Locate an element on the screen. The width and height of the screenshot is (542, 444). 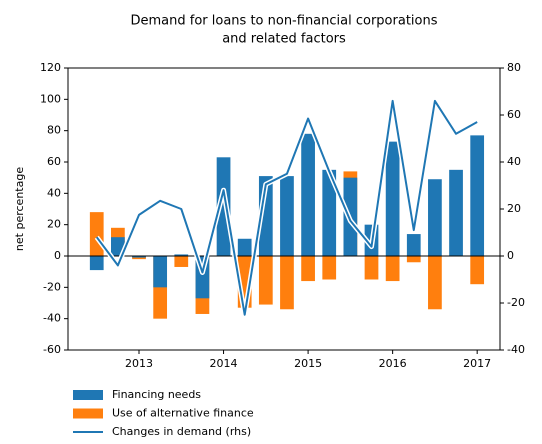
legend-label: Use of alternative finance is located at coordinates (183, 413).